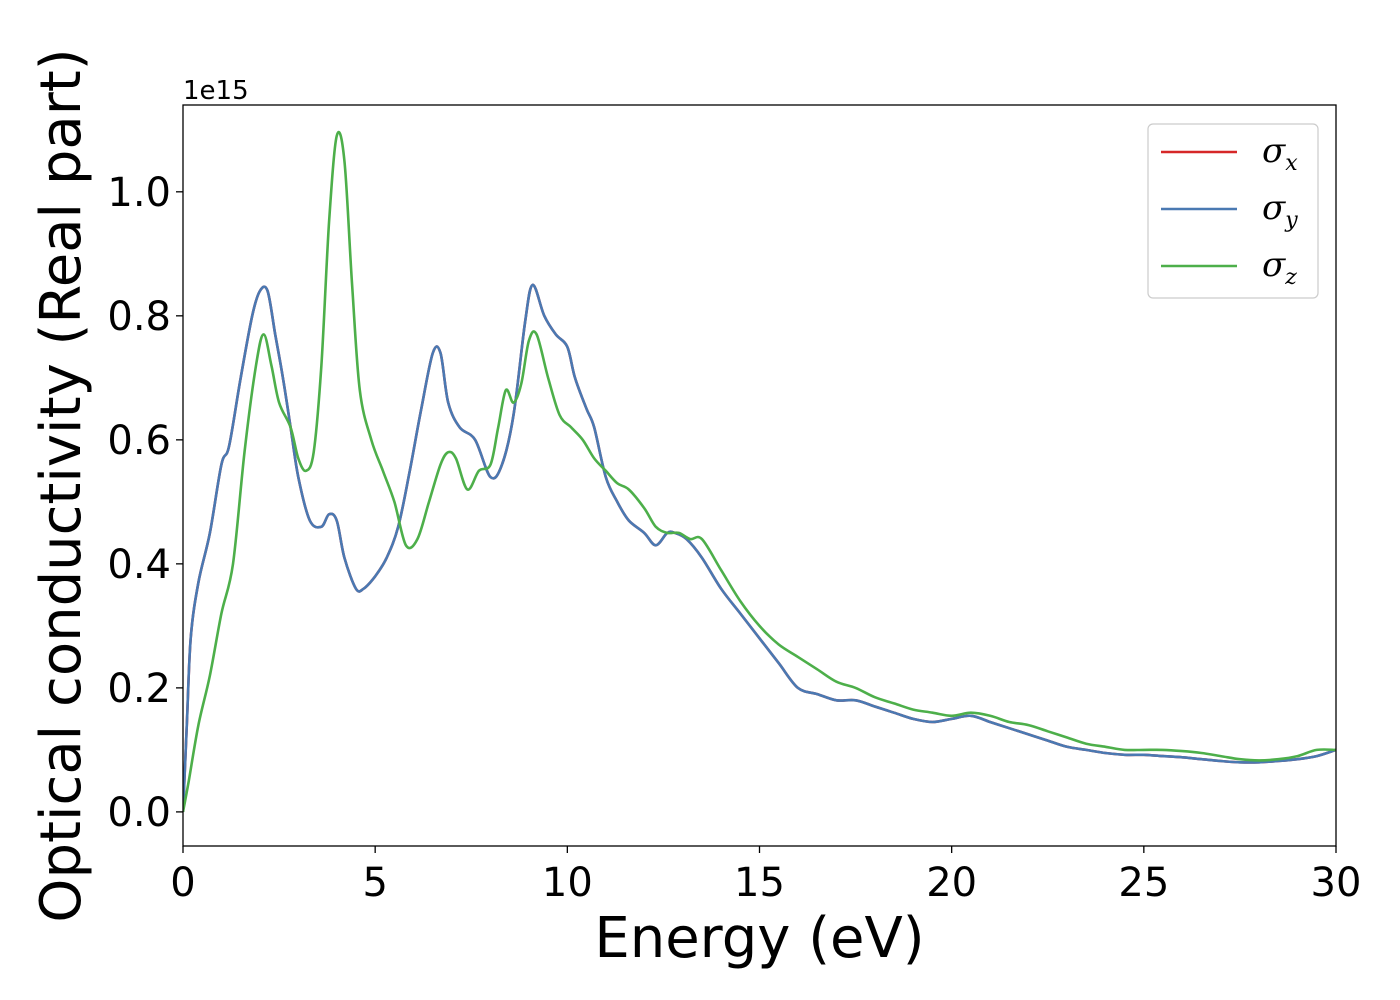 The image size is (1400, 1000). What do you see at coordinates (759, 883) in the screenshot?
I see `x-tick-label: 15` at bounding box center [759, 883].